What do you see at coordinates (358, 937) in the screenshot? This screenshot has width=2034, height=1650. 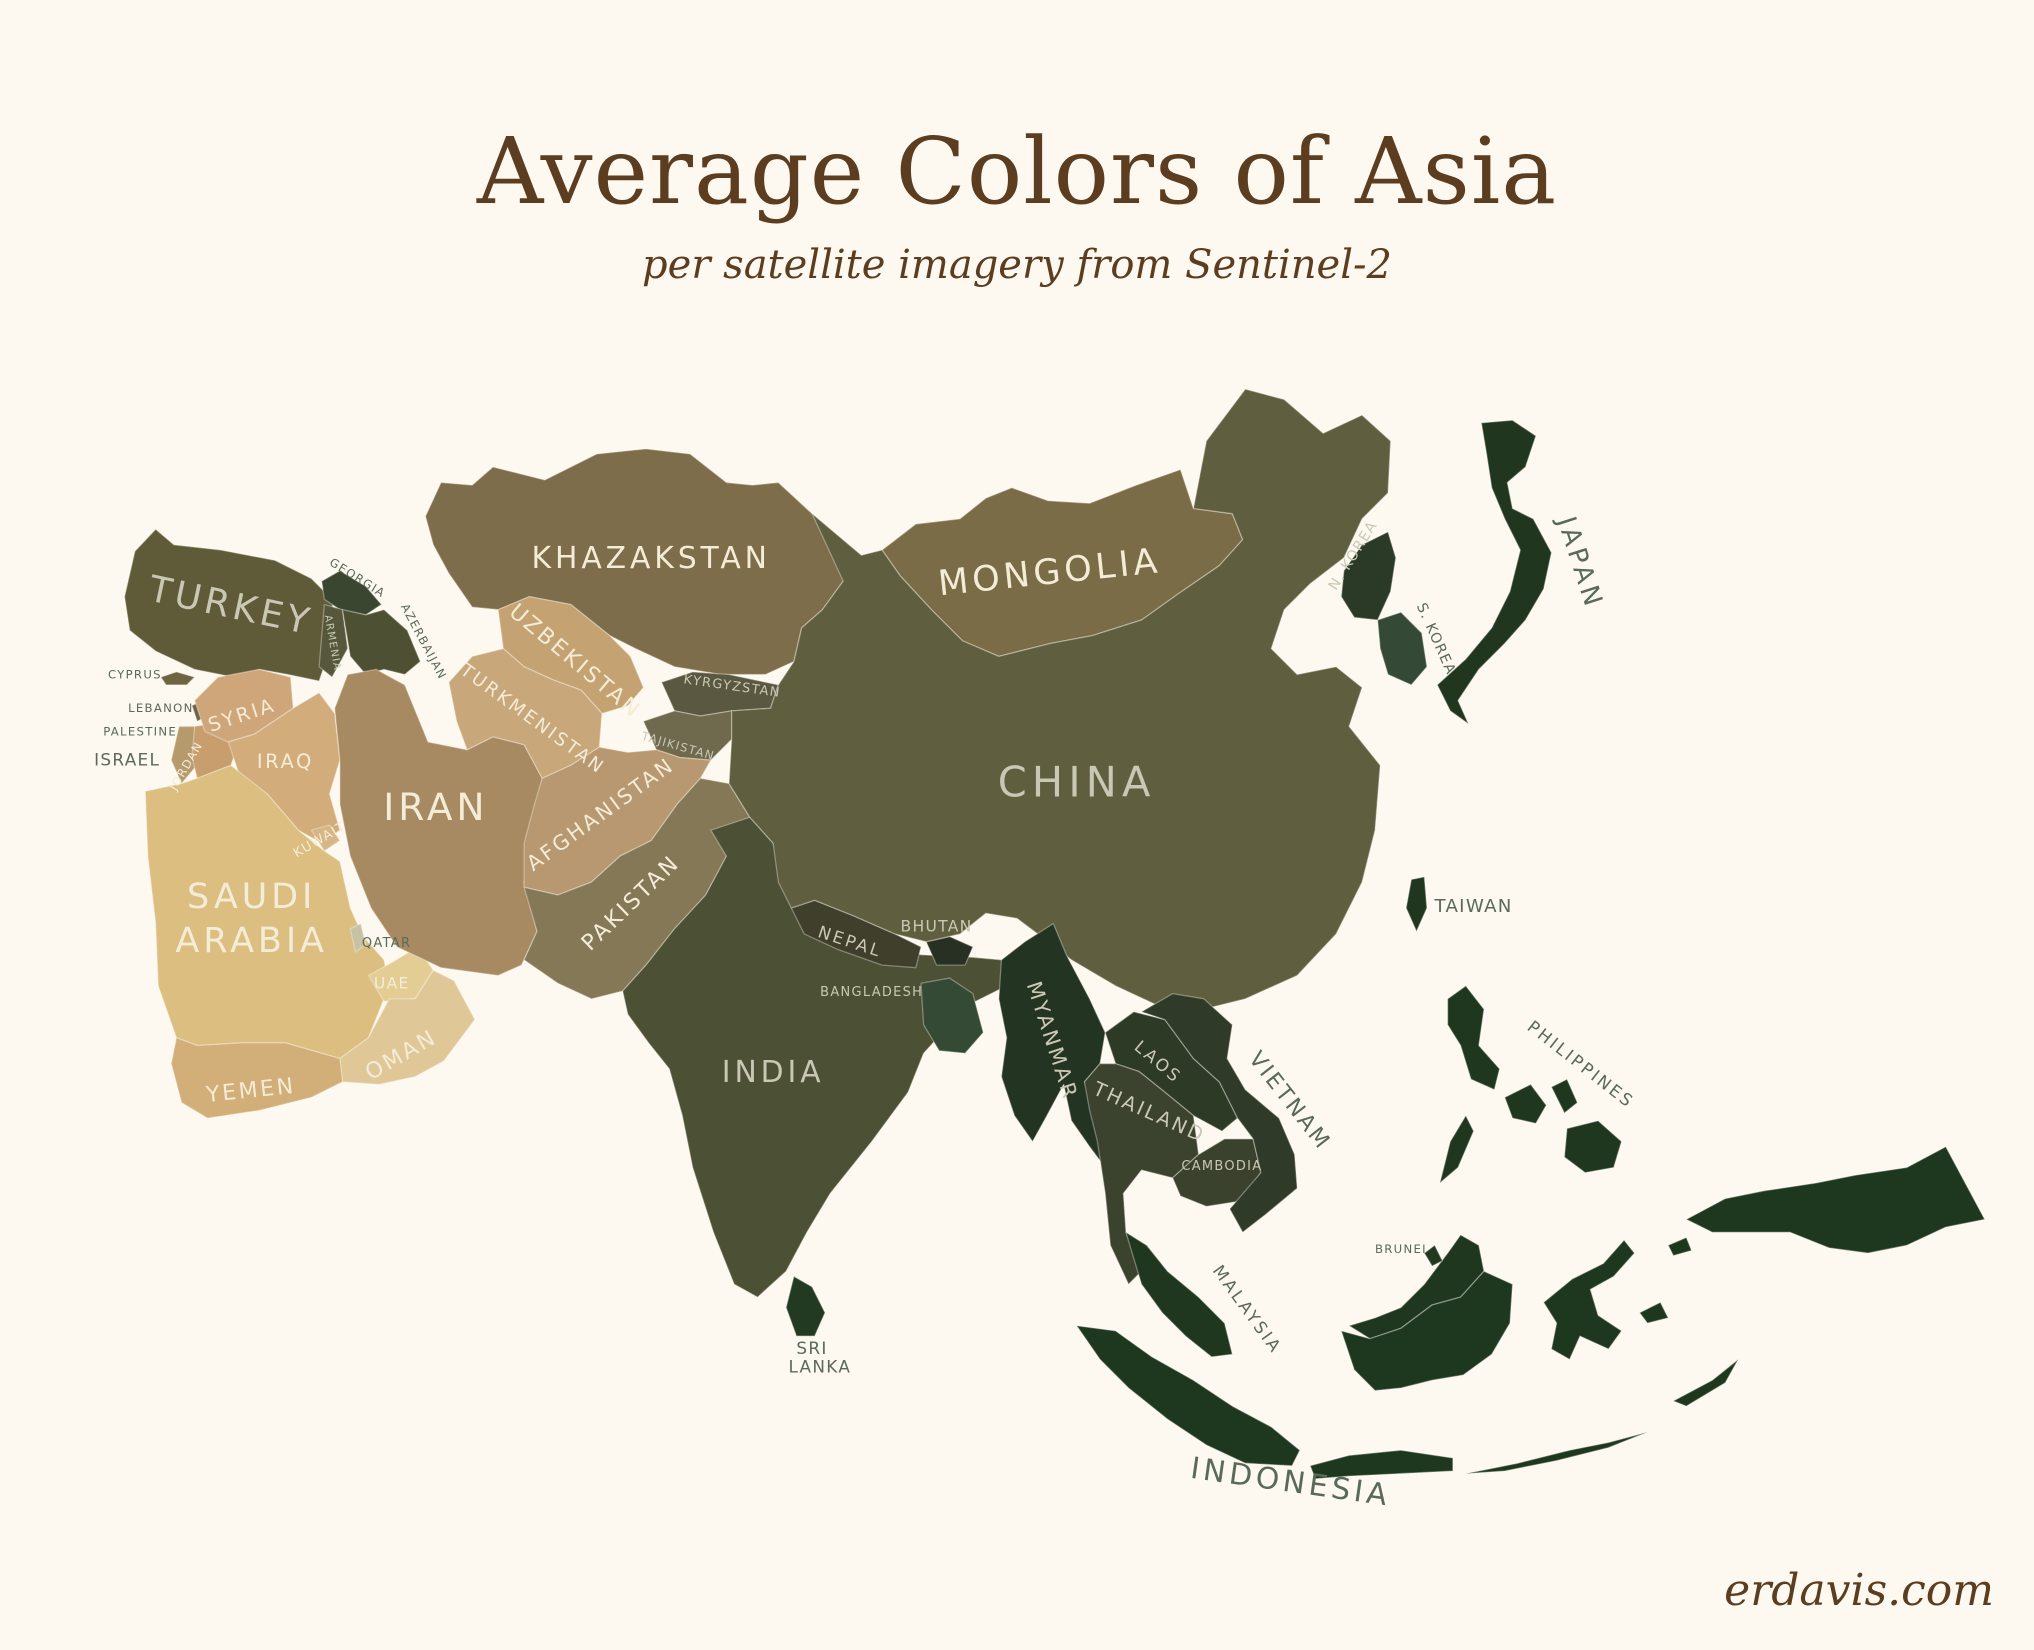 I see `country-qatar` at bounding box center [358, 937].